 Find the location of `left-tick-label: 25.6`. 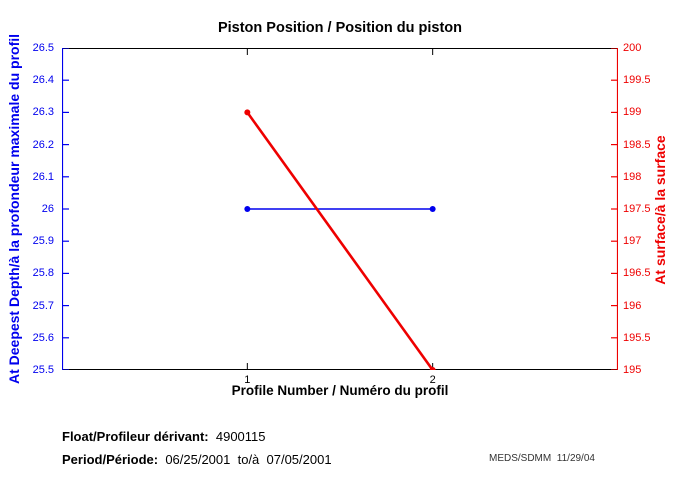

left-tick-label: 25.6 is located at coordinates (43, 337).